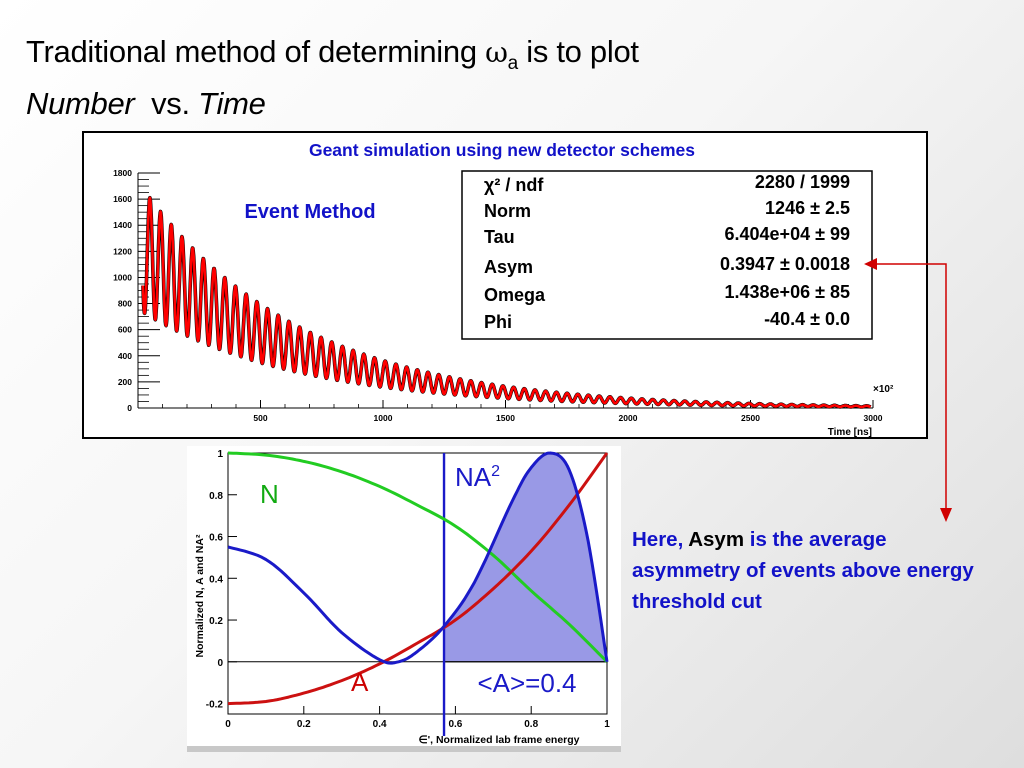 This screenshot has width=1024, height=768. I want to click on title-time: Time, so click(232, 104).